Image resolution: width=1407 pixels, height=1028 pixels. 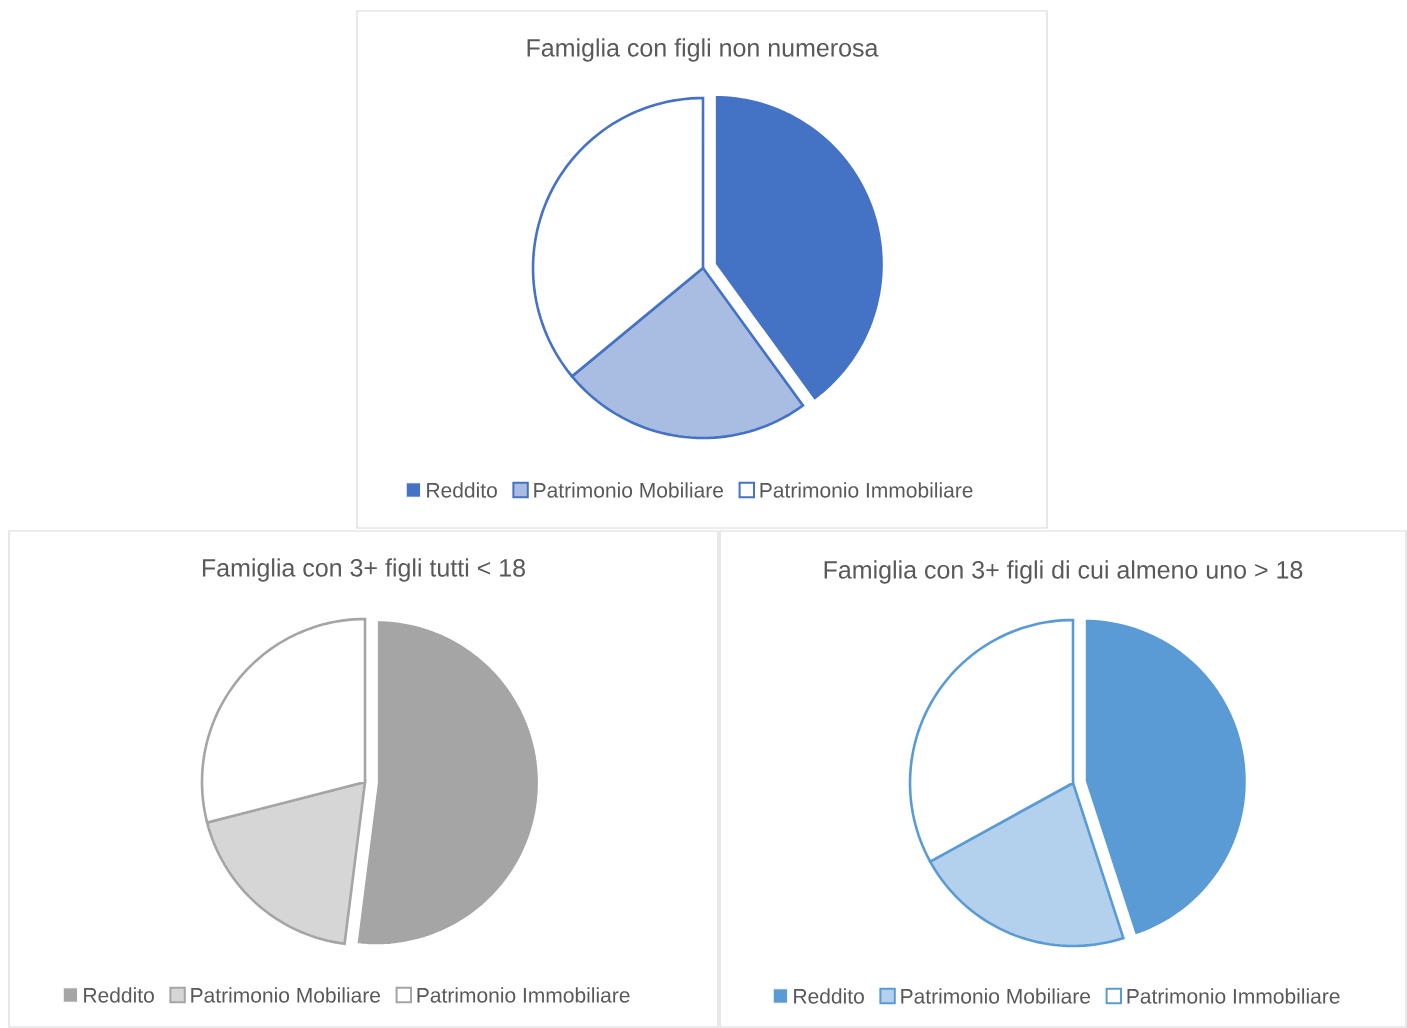 What do you see at coordinates (363, 570) in the screenshot?
I see `chart-title: Famiglia con 3+ figli tutti < 18` at bounding box center [363, 570].